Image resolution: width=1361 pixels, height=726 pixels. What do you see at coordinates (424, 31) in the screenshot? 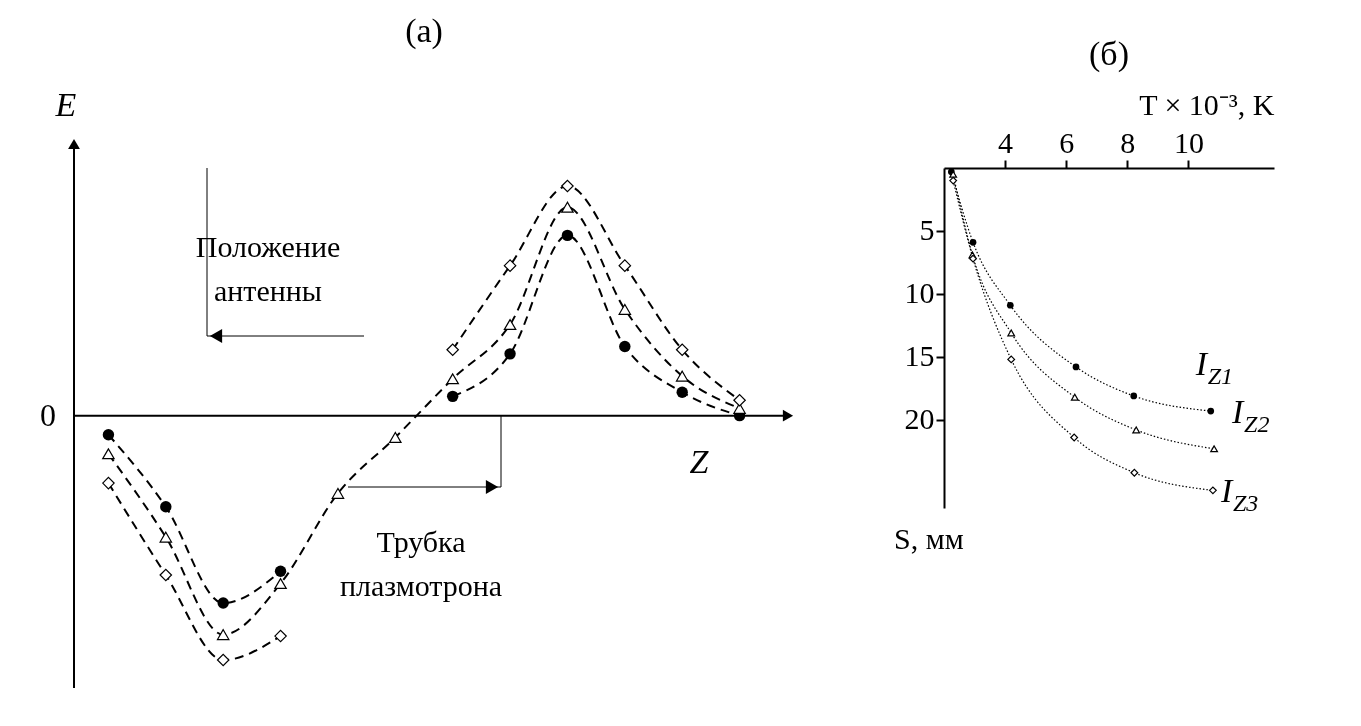
I see `chart-title: (а)` at bounding box center [424, 31].